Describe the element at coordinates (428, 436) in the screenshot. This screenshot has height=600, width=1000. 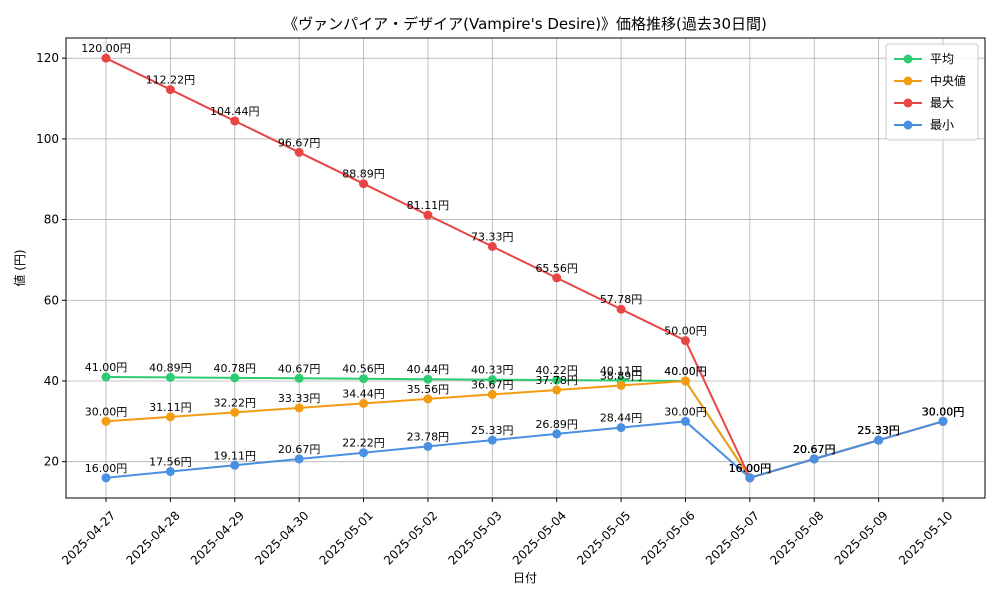
I see `data-label: 23.78円` at that location.